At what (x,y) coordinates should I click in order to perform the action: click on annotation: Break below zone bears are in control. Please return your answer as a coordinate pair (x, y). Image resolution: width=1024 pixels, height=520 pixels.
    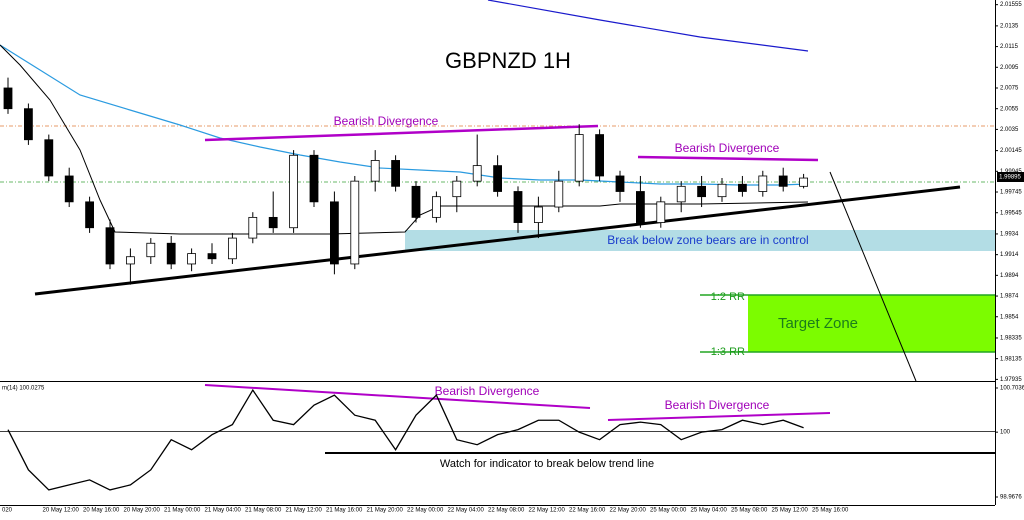
    Looking at the image, I should click on (707, 240).